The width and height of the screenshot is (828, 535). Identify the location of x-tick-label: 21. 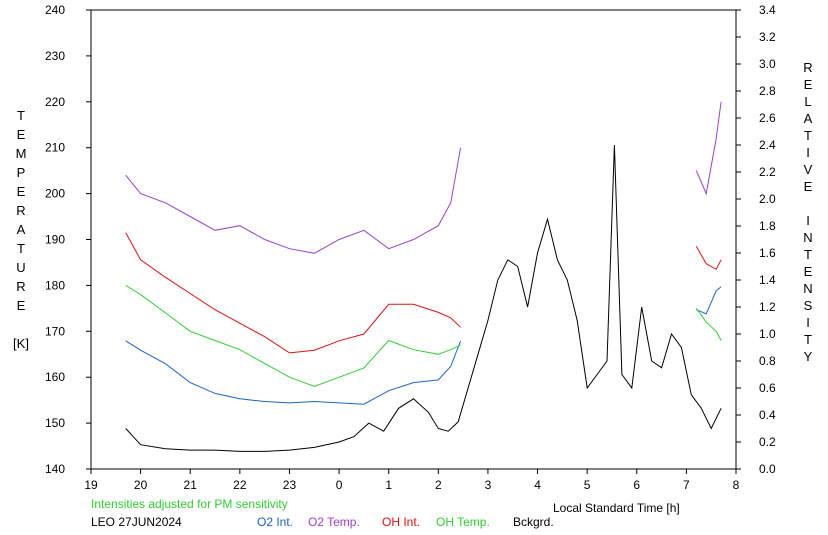
(191, 485).